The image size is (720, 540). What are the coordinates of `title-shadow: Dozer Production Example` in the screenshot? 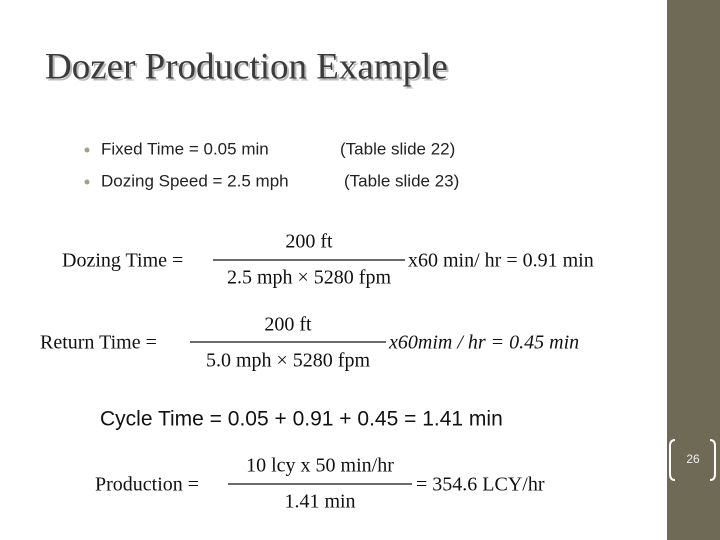 It's located at (248, 68).